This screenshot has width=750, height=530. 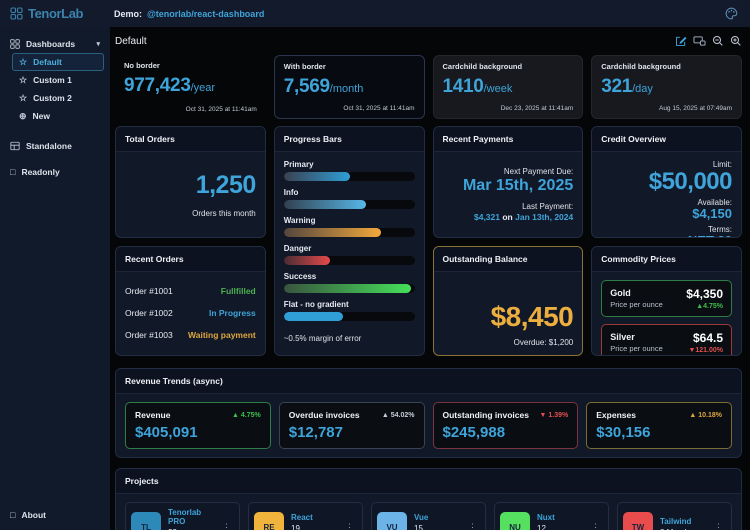 What do you see at coordinates (349, 139) in the screenshot?
I see `panel-title: Progress Bars` at bounding box center [349, 139].